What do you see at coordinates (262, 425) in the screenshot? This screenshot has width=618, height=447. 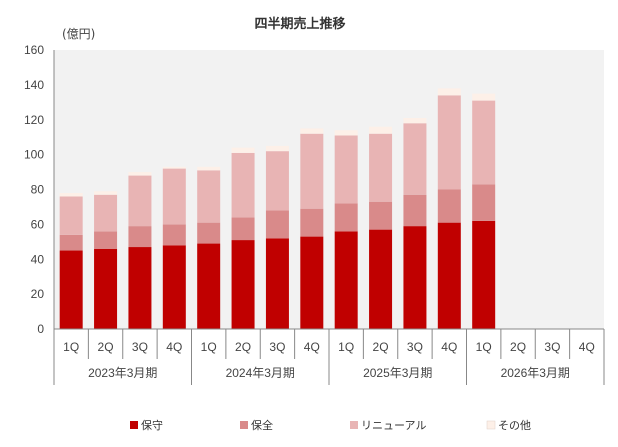 I see `legend-label: 保全` at bounding box center [262, 425].